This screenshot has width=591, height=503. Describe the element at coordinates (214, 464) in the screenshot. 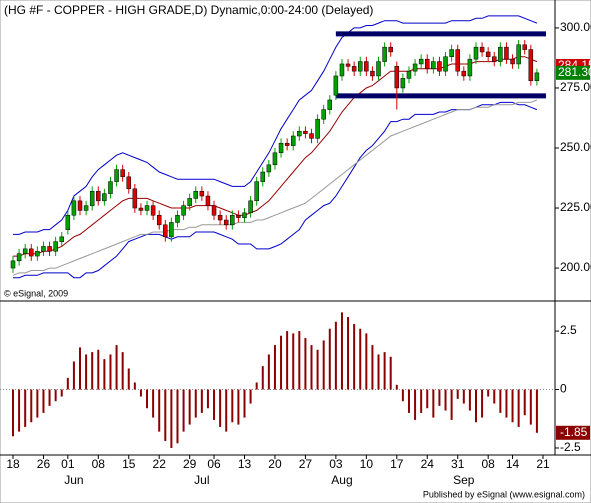

I see `x-tick-label: 06` at that location.